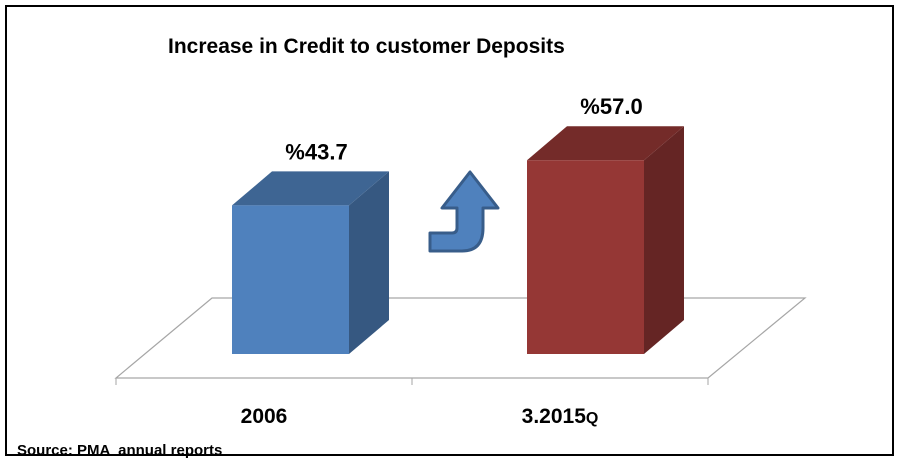 The height and width of the screenshot is (464, 901). Describe the element at coordinates (460, 338) in the screenshot. I see `floor-plane` at that location.